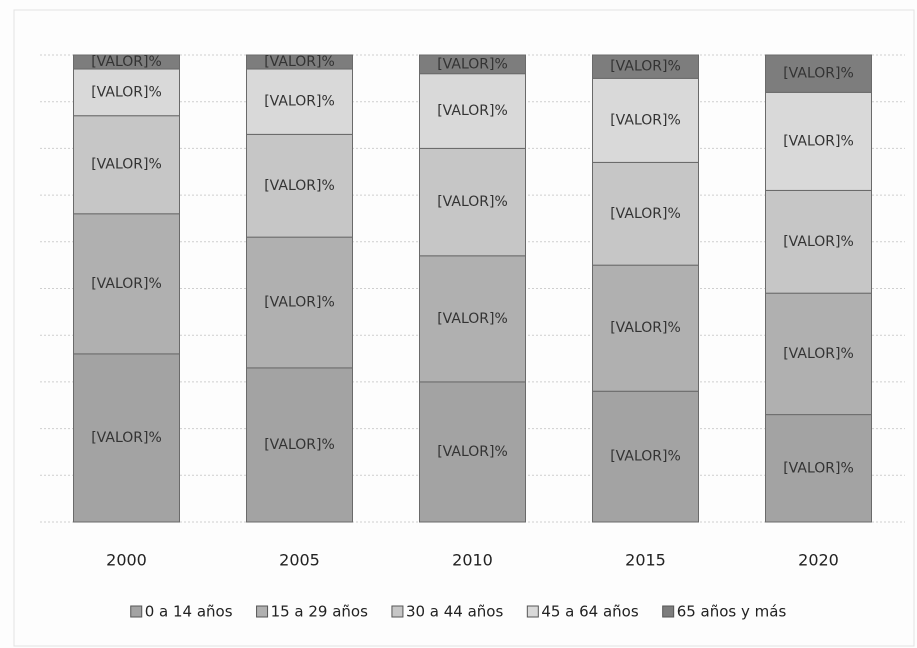 Image resolution: width=917 pixels, height=648 pixels. What do you see at coordinates (455, 612) in the screenshot?
I see `legend-label: 30 a 44 años` at bounding box center [455, 612].